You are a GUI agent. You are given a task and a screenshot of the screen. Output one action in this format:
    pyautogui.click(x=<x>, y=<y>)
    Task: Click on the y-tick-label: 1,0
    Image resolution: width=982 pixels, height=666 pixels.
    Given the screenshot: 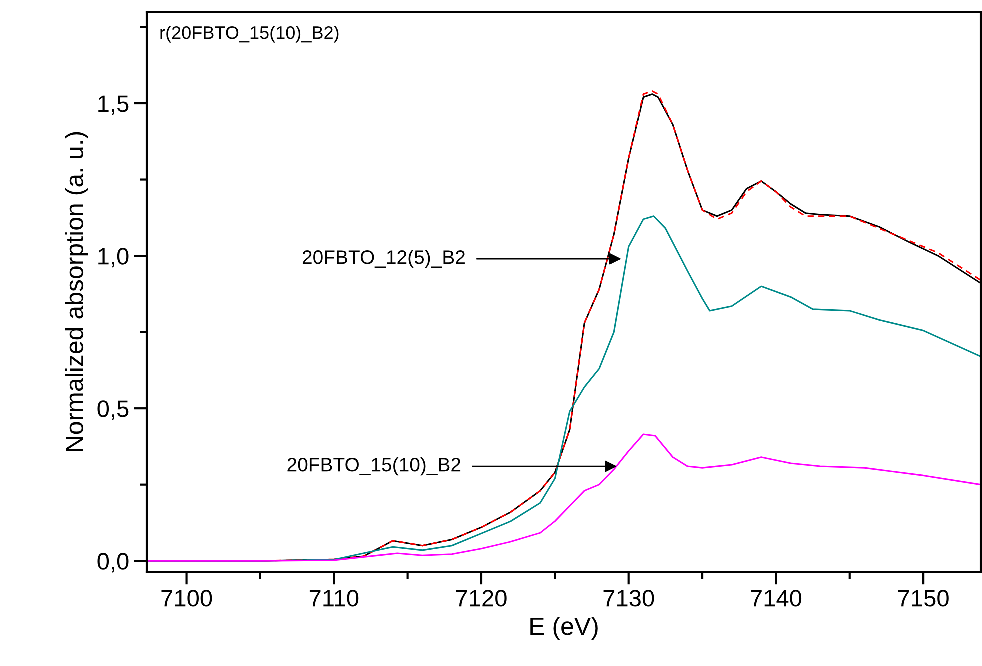 What is the action you would take?
    pyautogui.click(x=113, y=258)
    